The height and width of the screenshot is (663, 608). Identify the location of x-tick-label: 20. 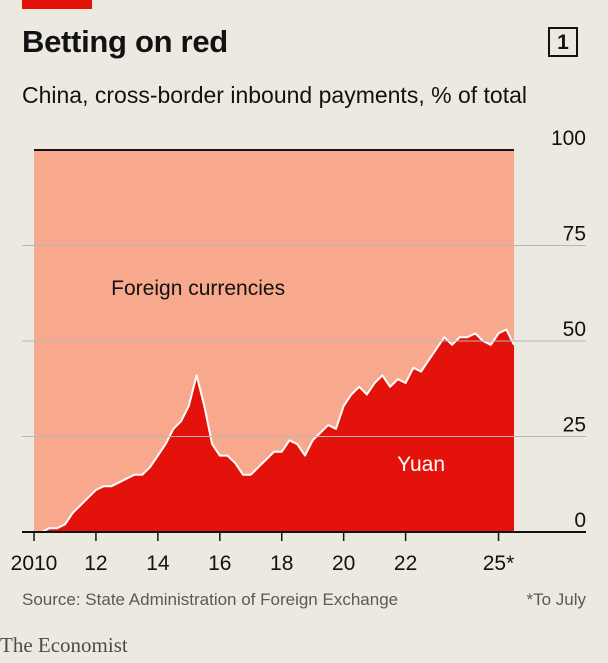
(343, 563).